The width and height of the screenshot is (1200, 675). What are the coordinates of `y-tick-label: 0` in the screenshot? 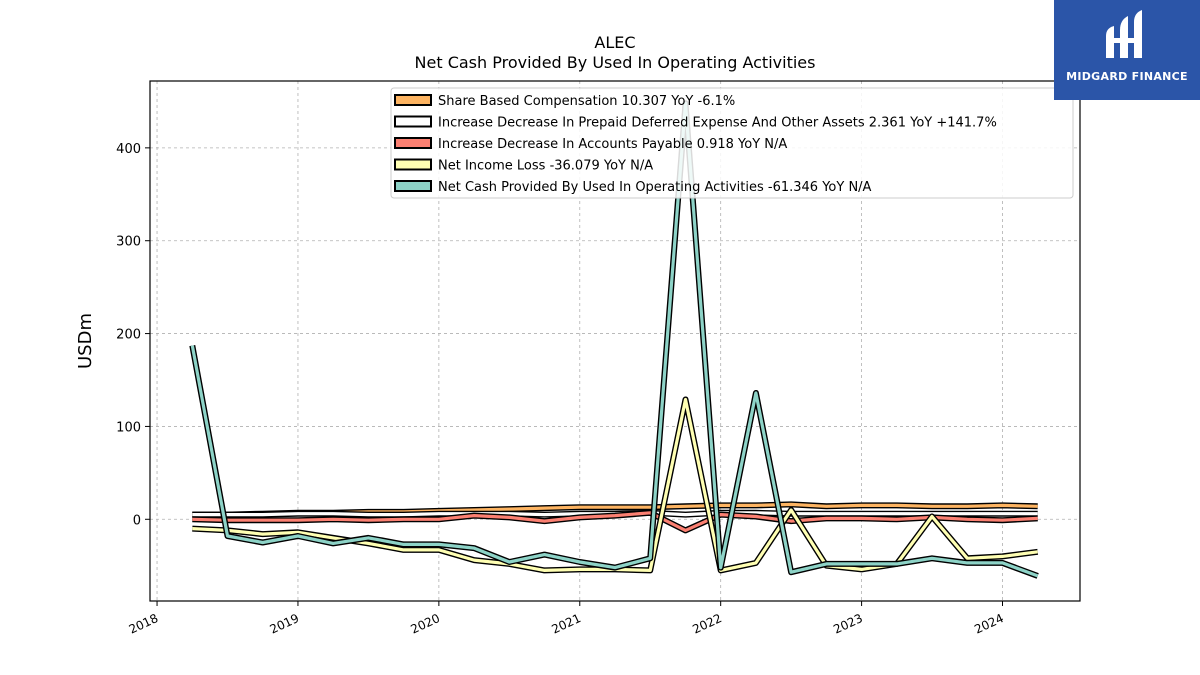 It's located at (137, 520).